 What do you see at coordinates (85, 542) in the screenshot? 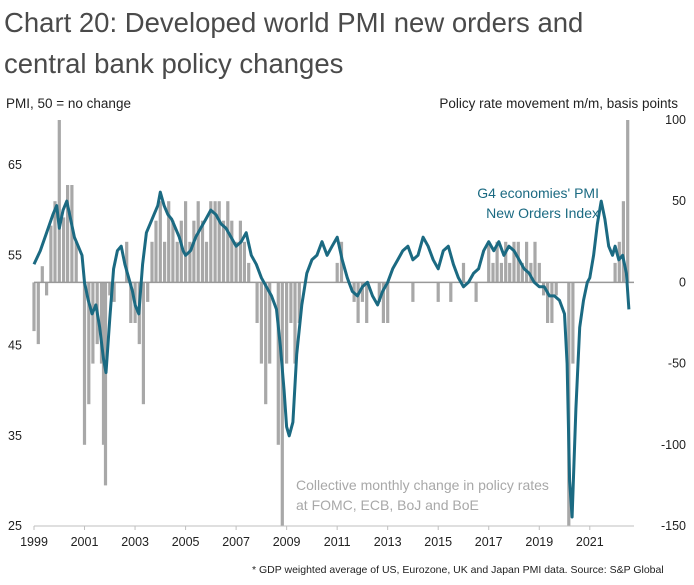
I see `x-tick-label: 2001` at bounding box center [85, 542].